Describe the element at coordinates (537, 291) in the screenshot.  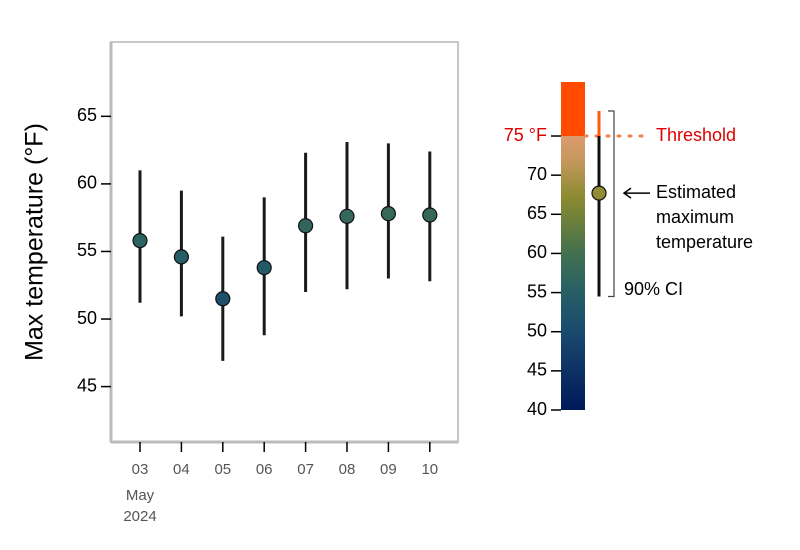
I see `colorbar-tick-label: 55` at that location.